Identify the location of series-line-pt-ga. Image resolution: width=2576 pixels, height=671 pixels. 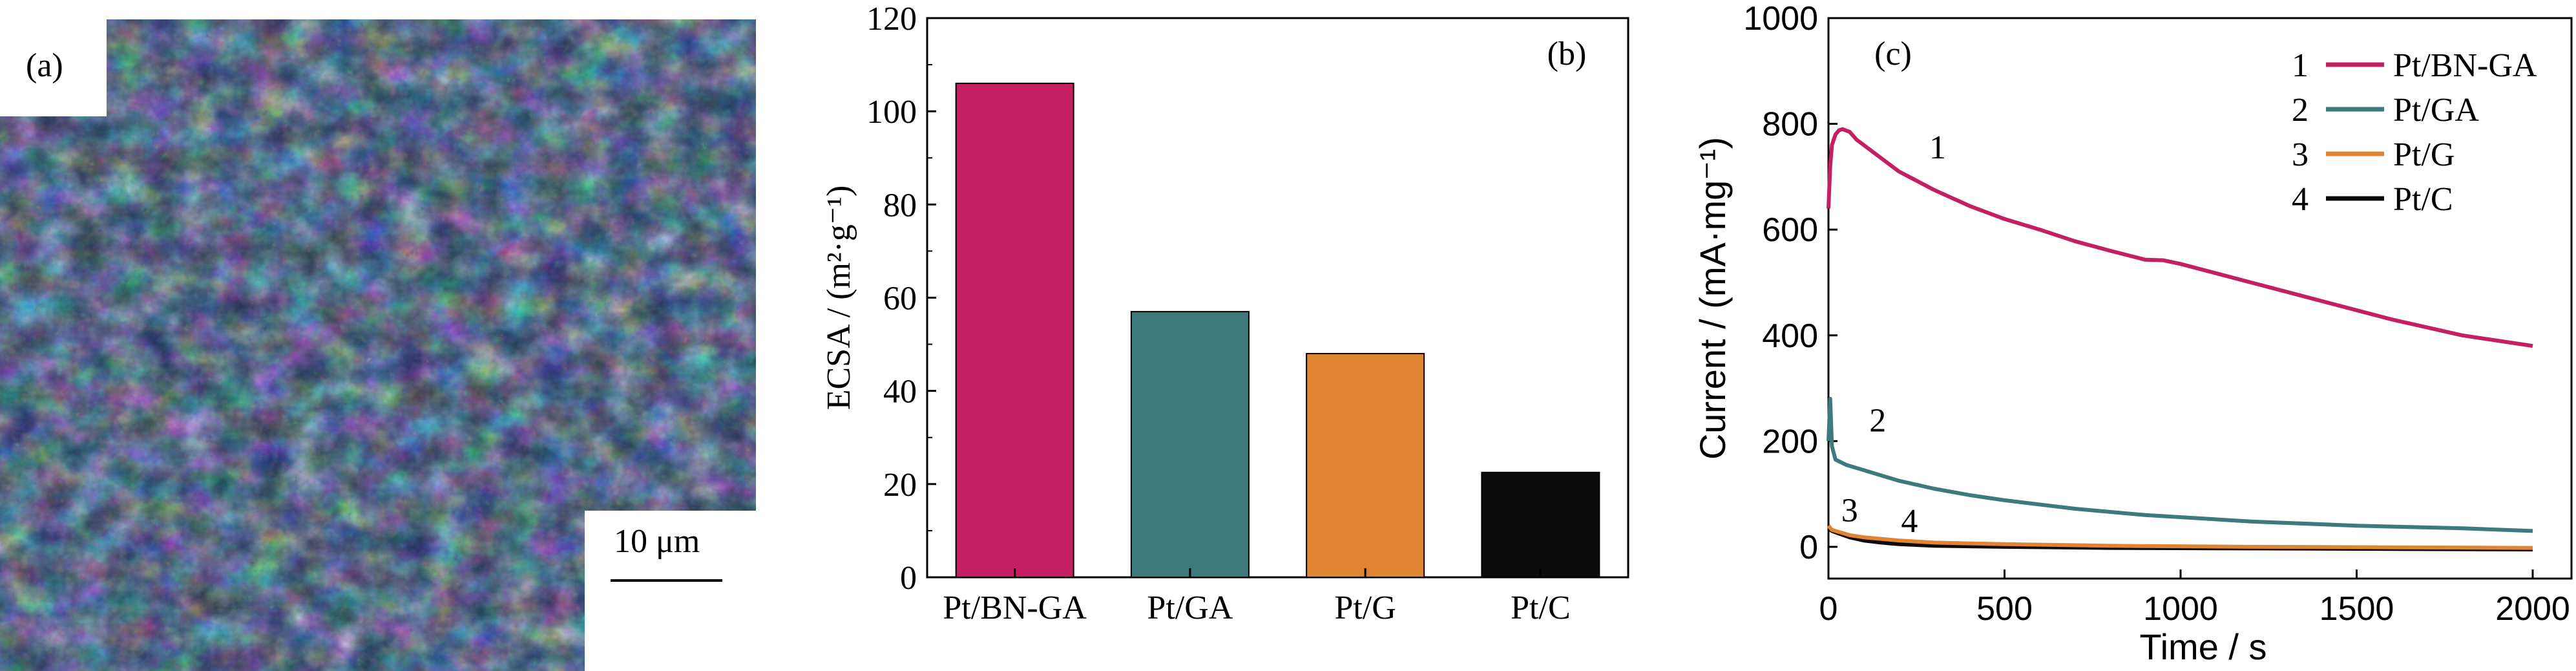
(2180, 464).